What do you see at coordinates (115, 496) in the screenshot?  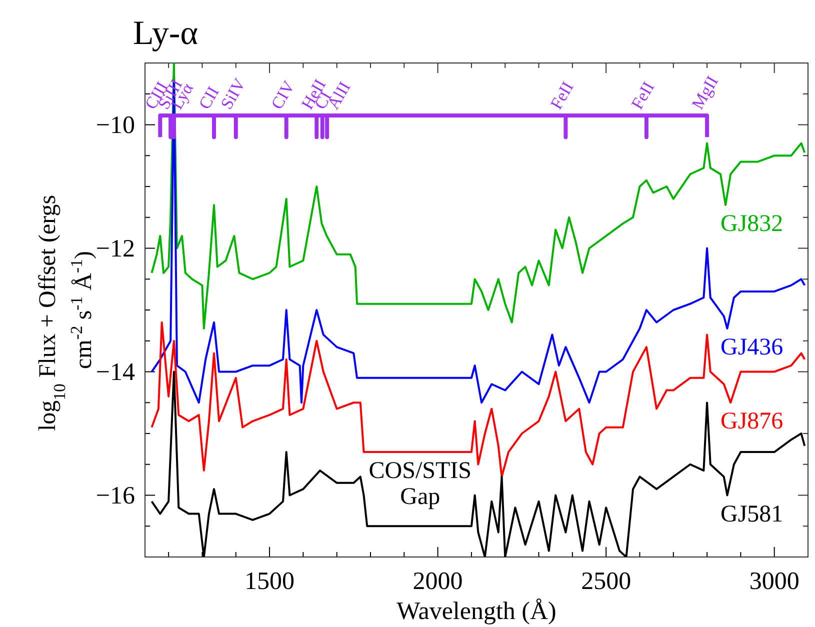 I see `y-tick-label: −16` at bounding box center [115, 496].